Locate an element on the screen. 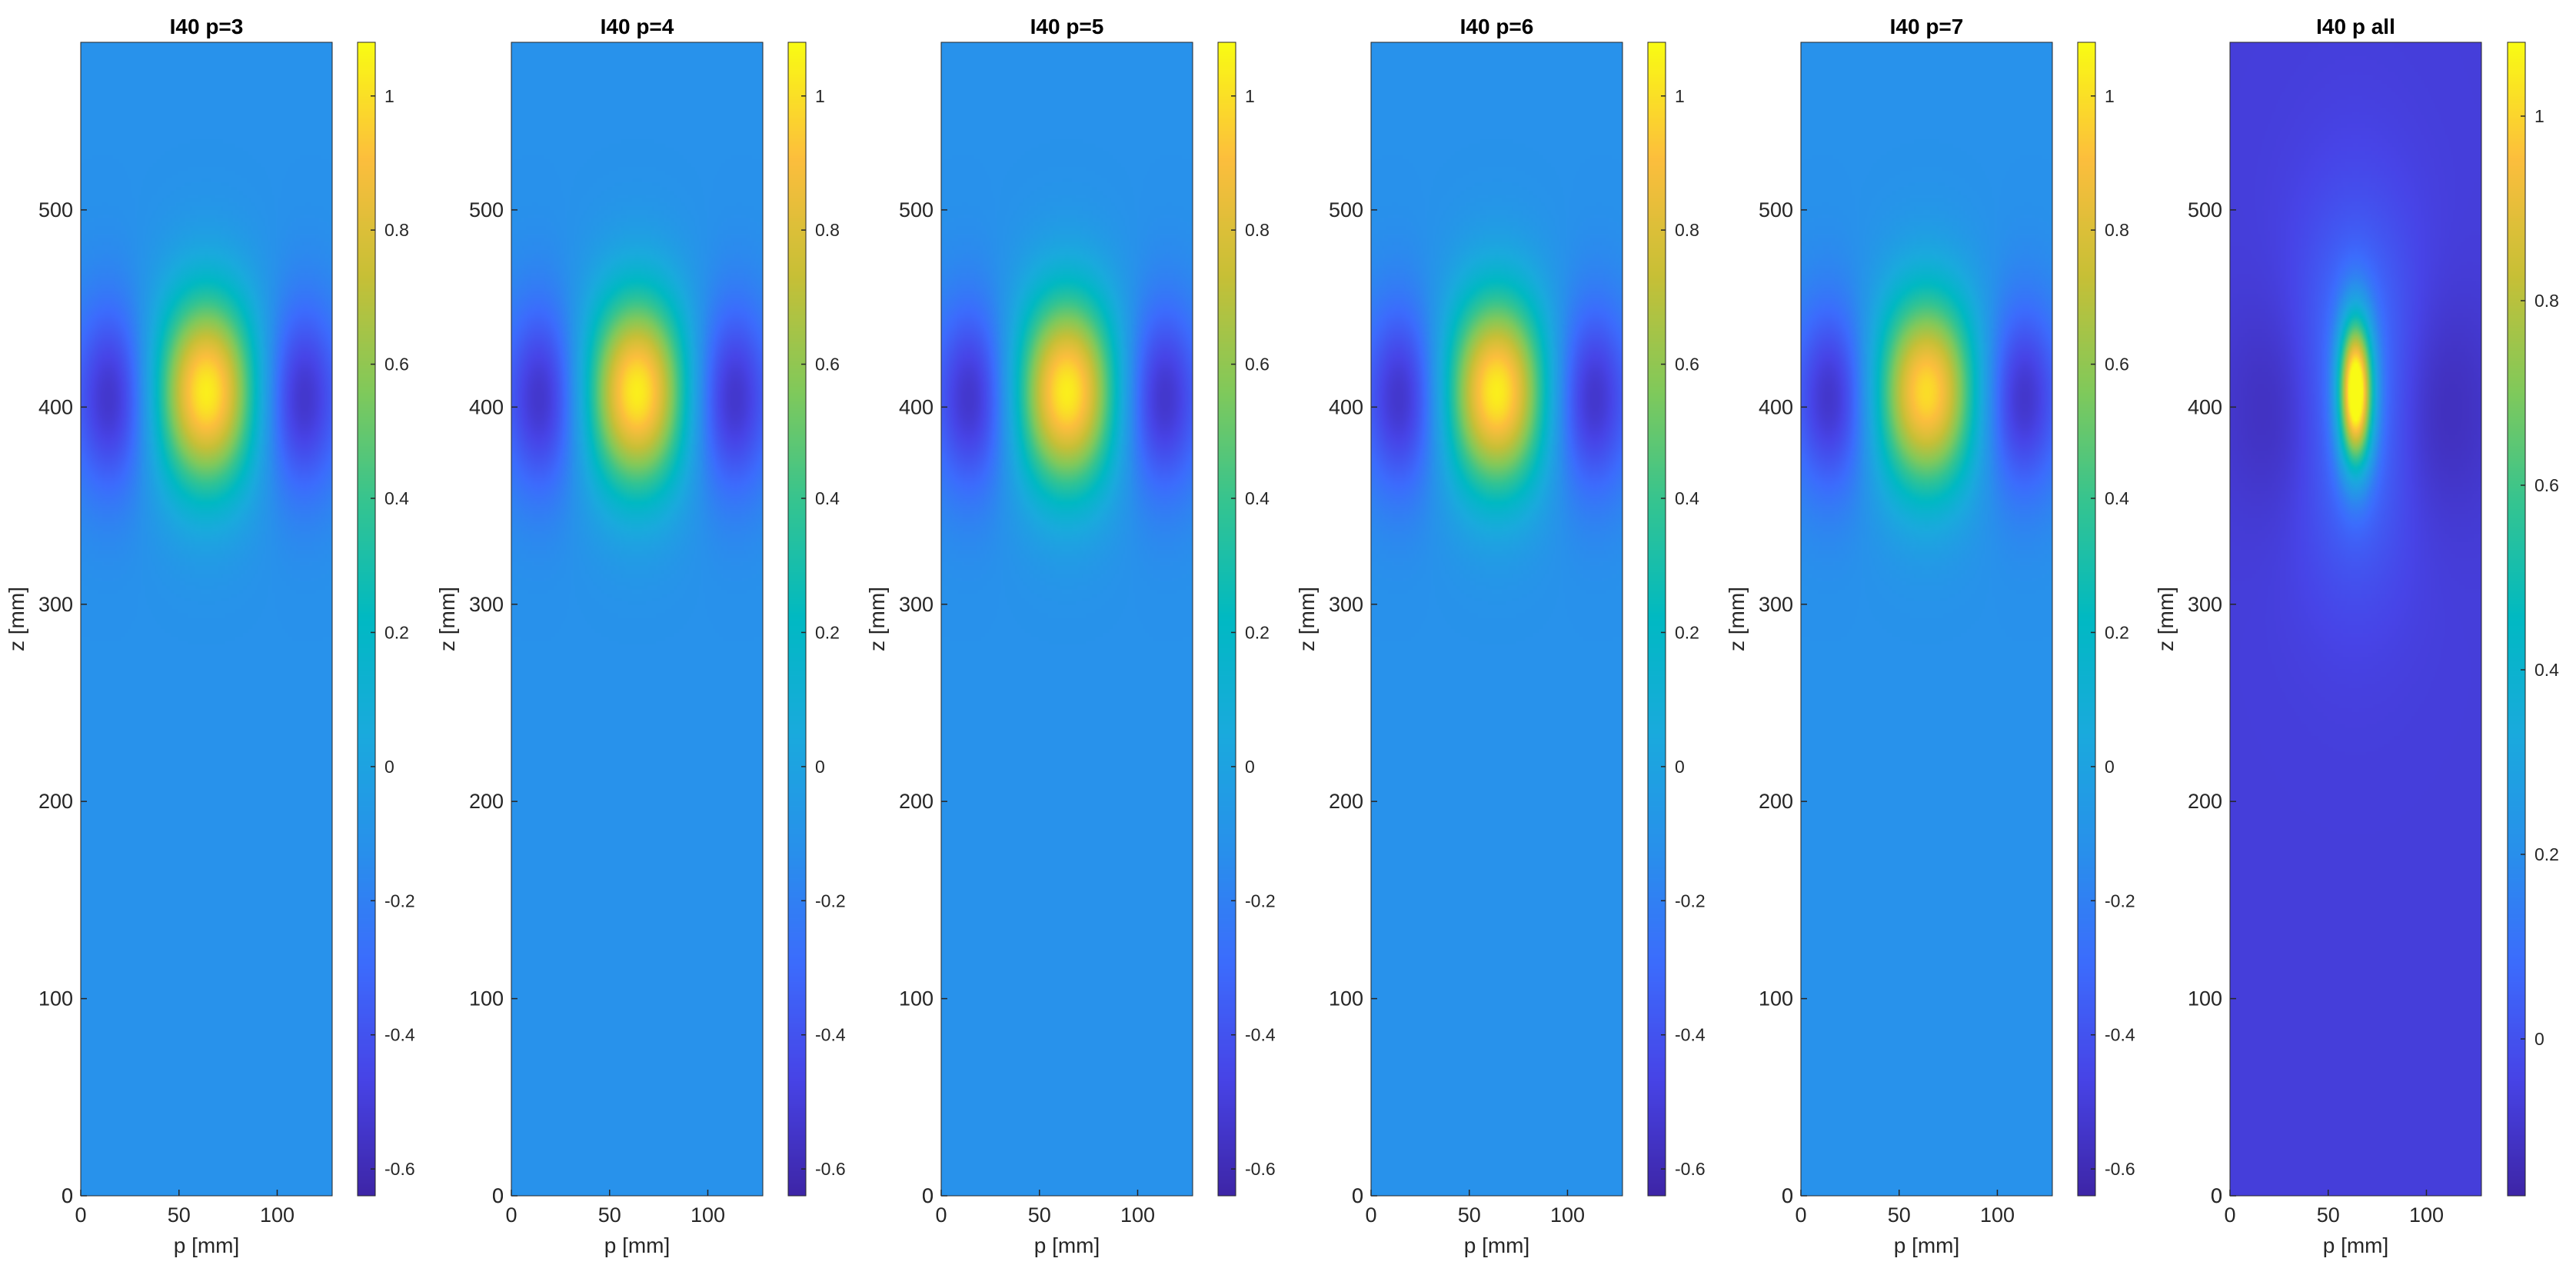  panel-title: I40 p=3 is located at coordinates (207, 26).